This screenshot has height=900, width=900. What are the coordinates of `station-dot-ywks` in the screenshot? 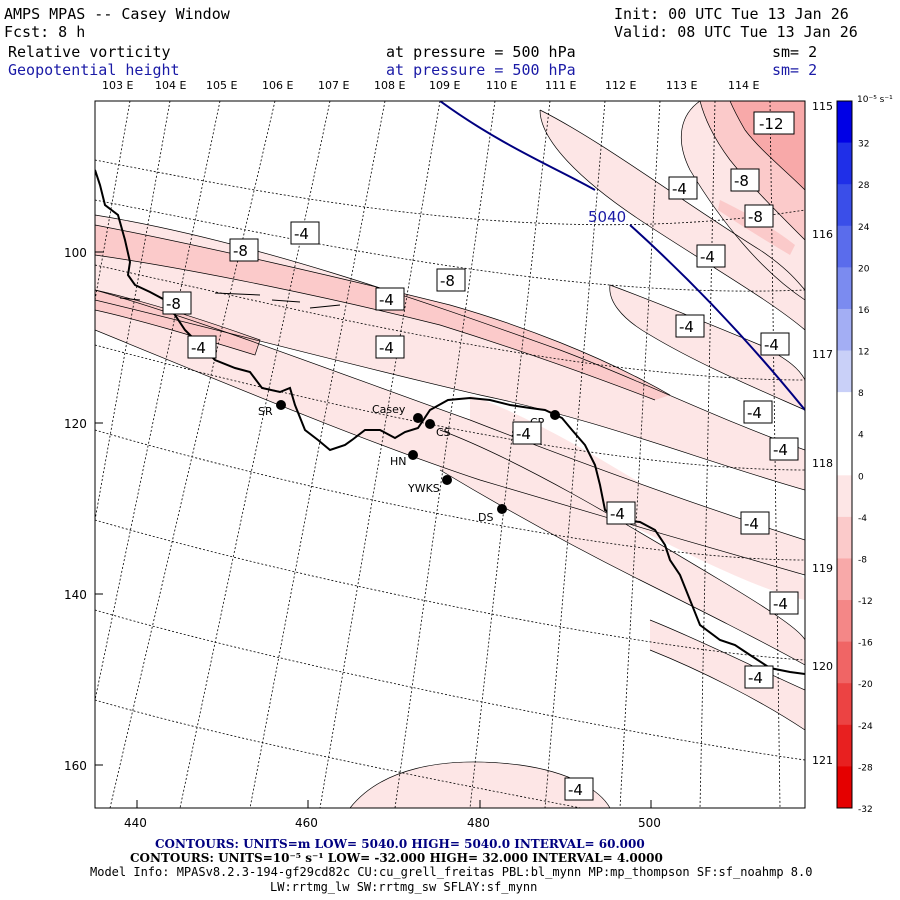 It's located at (447, 480).